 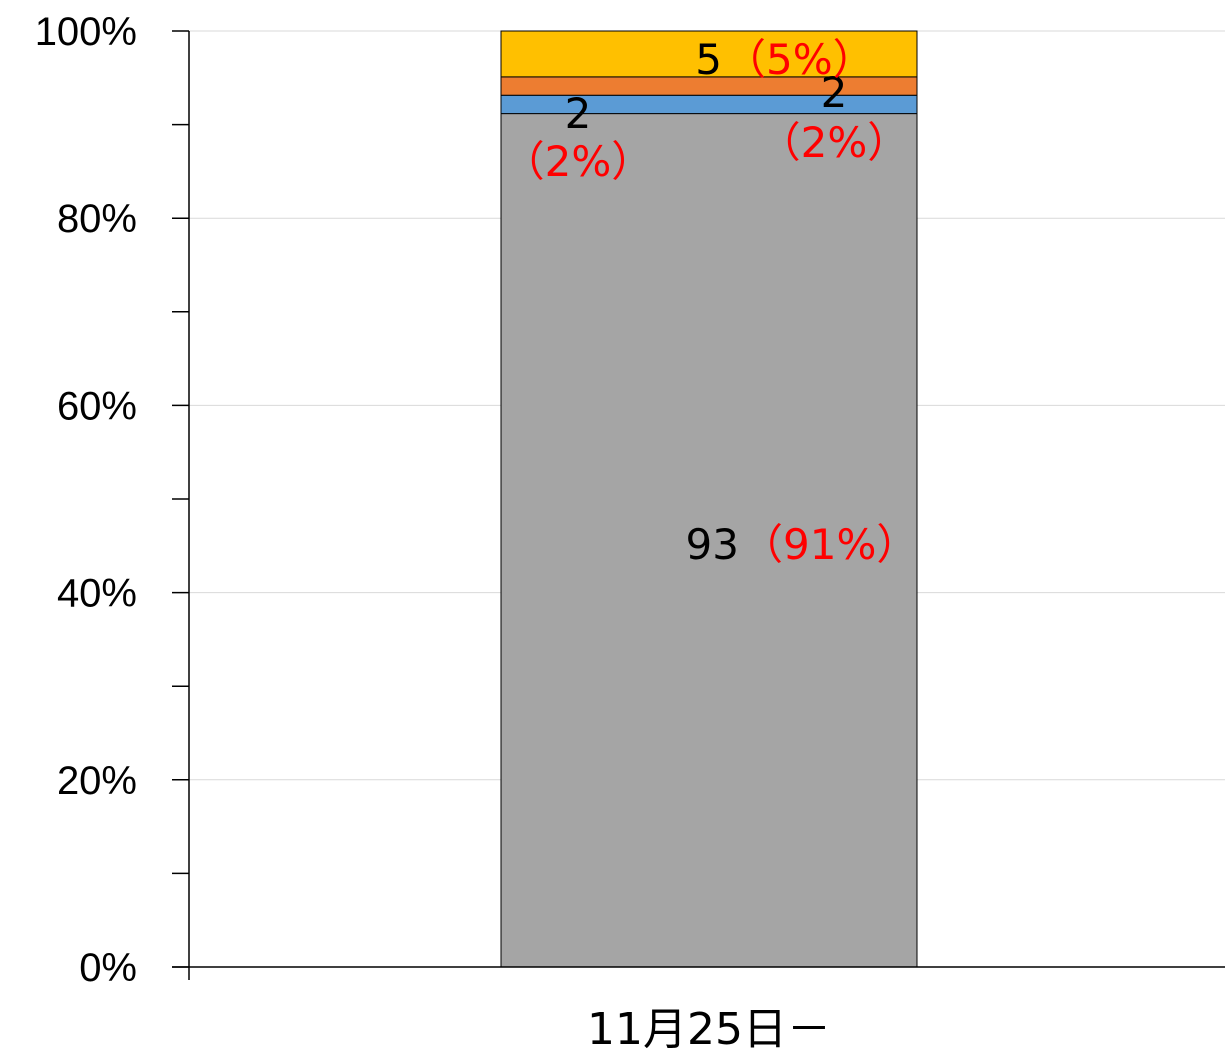 I want to click on data-label-percent: （91%）, so click(x=829, y=544).